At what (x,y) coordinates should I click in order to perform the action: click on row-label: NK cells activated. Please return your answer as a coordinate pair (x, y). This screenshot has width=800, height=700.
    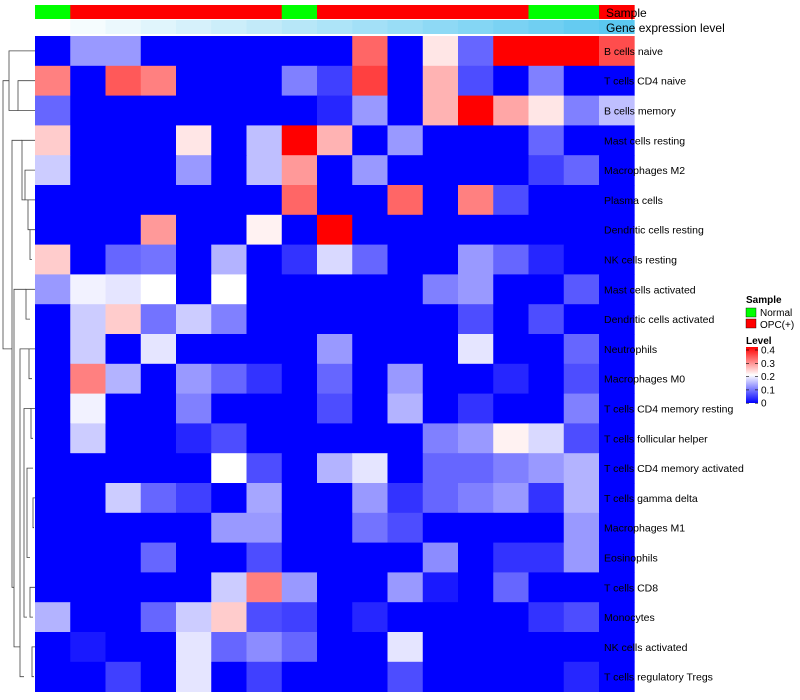
    Looking at the image, I should click on (646, 648).